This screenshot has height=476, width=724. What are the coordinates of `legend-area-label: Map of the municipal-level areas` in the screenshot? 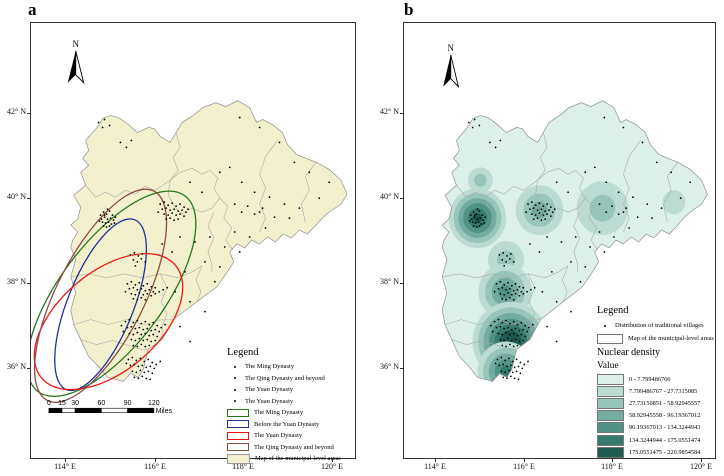 It's located at (671, 338).